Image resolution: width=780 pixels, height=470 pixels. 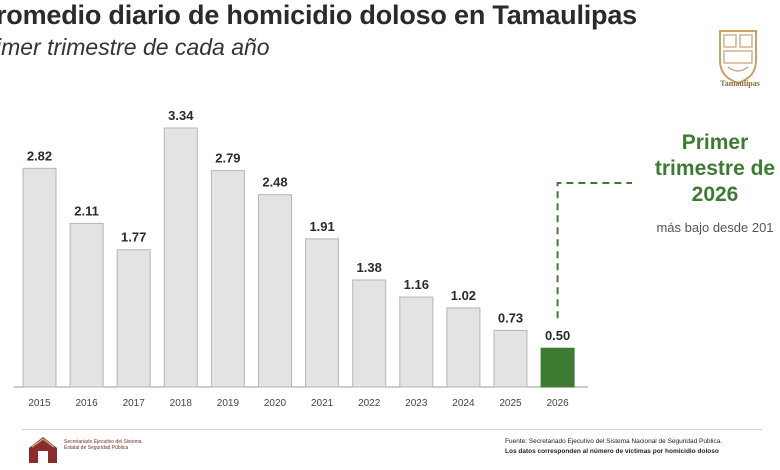 What do you see at coordinates (274, 182) in the screenshot?
I see `data-label-2020: 2.48` at bounding box center [274, 182].